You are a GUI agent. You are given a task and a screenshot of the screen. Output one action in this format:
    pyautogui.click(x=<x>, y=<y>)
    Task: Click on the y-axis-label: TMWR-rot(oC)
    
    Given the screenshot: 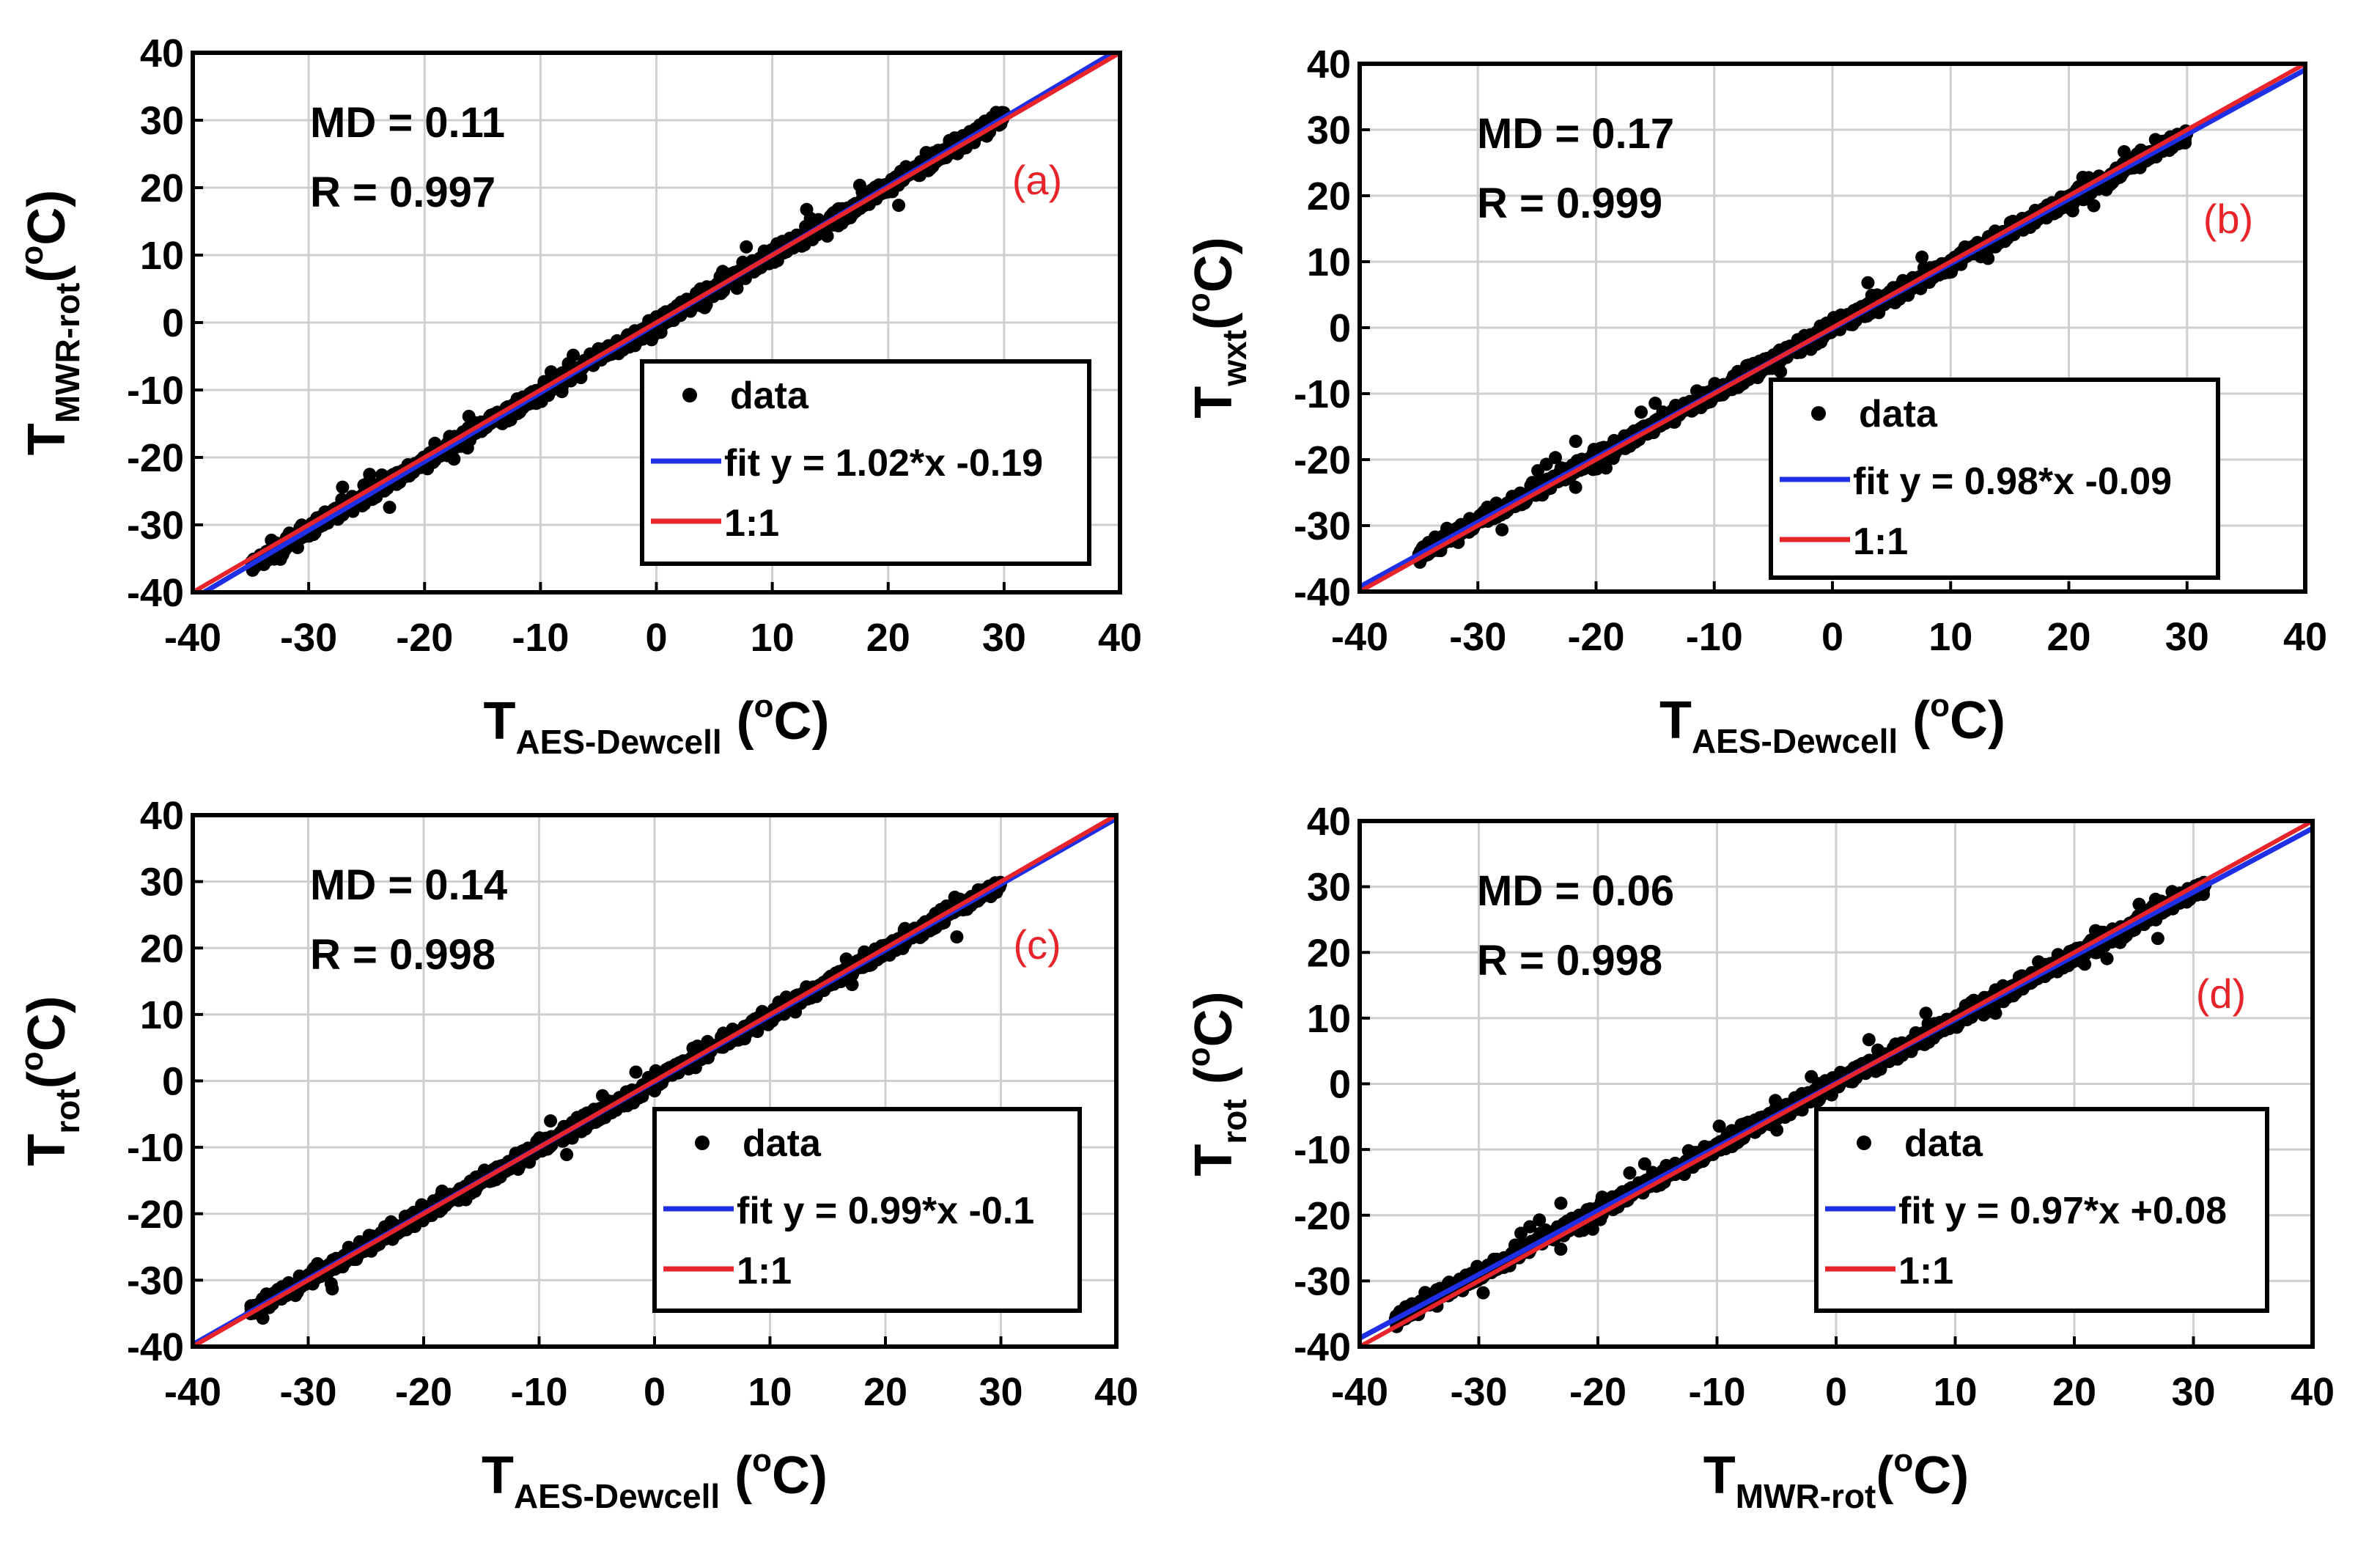 What is the action you would take?
    pyautogui.click(x=50, y=322)
    